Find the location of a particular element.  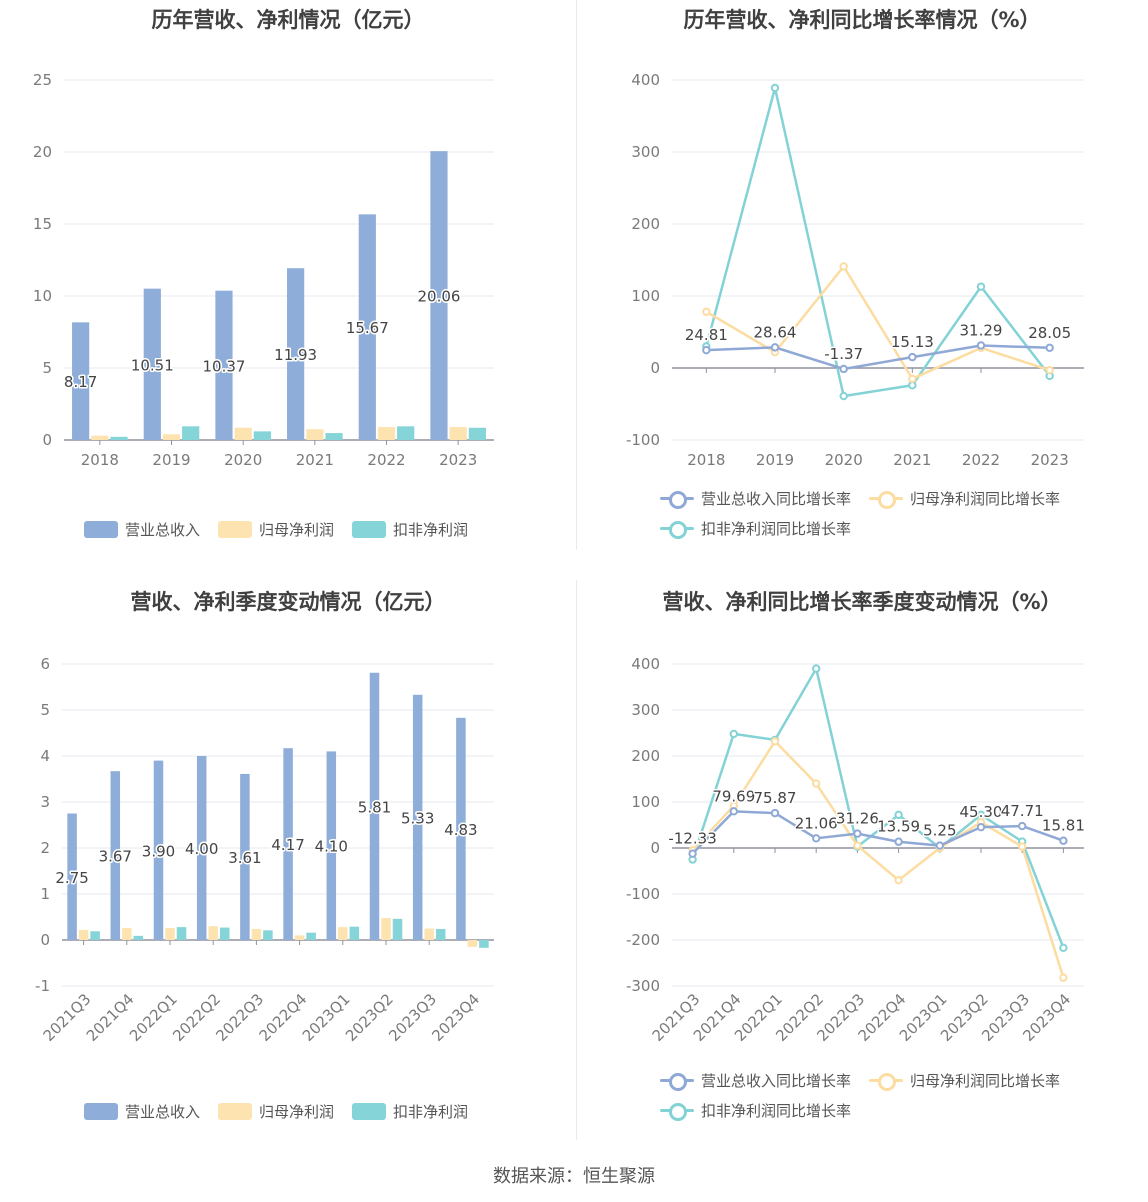

chart-title: 历年营收、净利同比增长率情况（%） is located at coordinates (862, 20).